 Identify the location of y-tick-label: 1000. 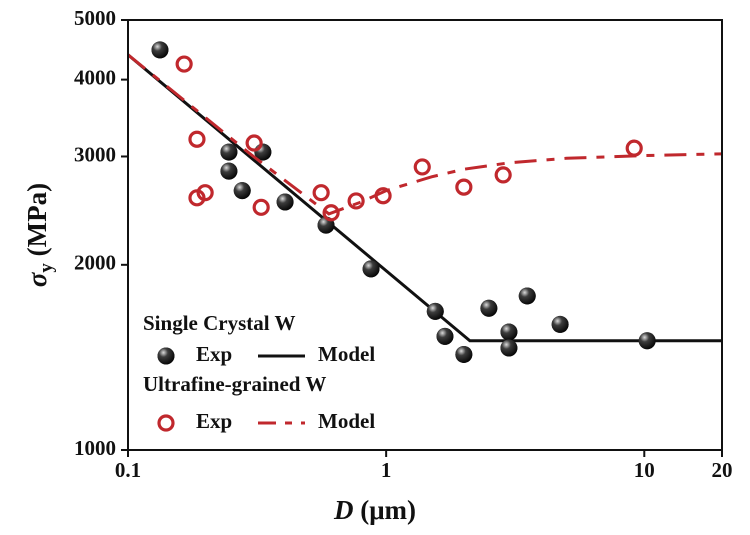
(95, 448).